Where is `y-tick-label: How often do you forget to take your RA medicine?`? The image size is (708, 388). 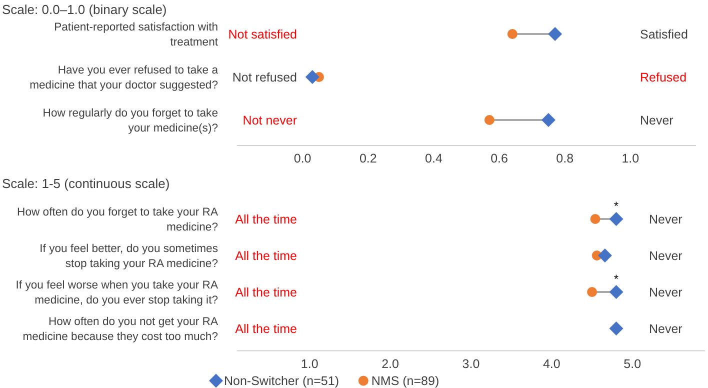 y-tick-label: How often do you forget to take your RA medicine? is located at coordinates (117, 220).